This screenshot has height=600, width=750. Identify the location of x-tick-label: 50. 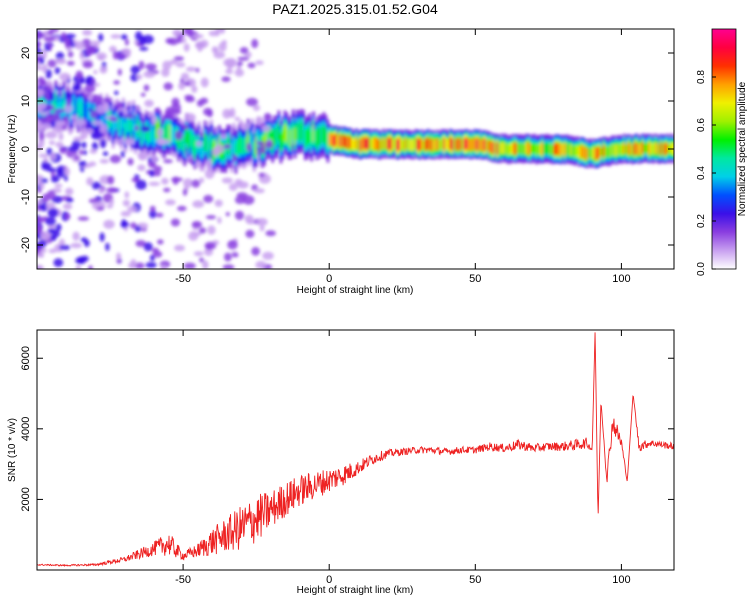
(475, 279).